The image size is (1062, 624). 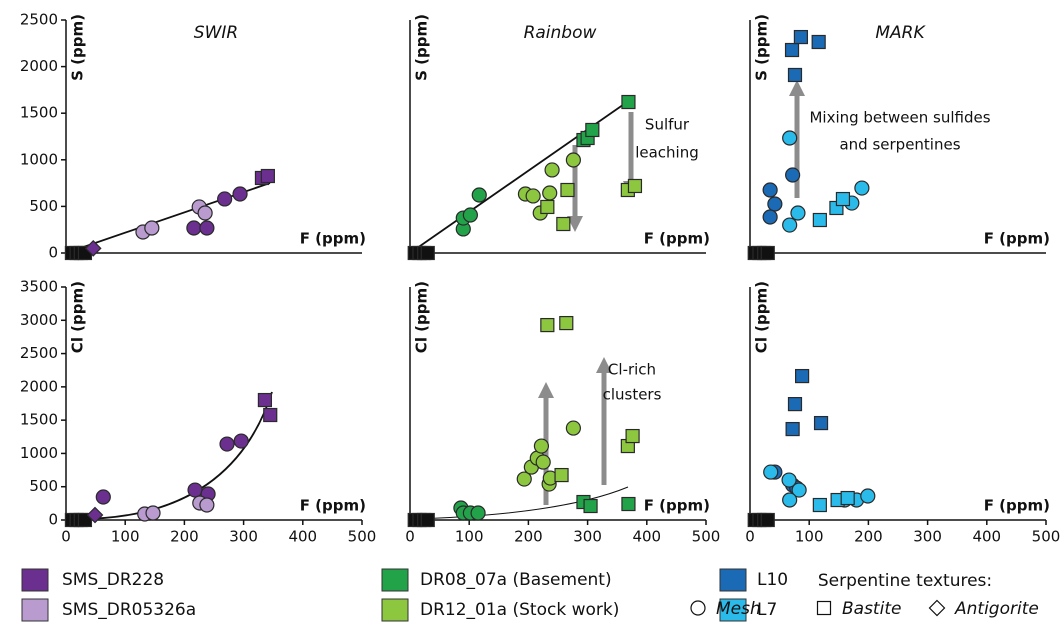 What do you see at coordinates (560, 33) in the screenshot?
I see `panel-title: Rainbow` at bounding box center [560, 33].